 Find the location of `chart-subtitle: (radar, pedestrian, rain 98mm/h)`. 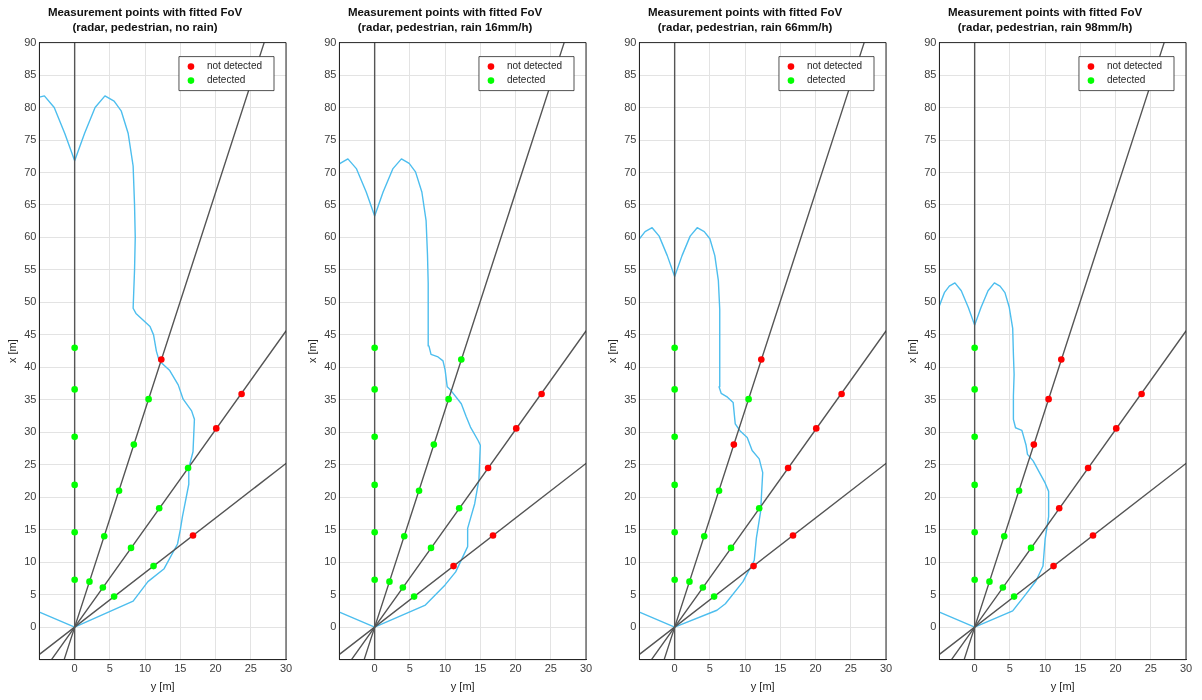

chart-subtitle: (radar, pedestrian, rain 98mm/h) is located at coordinates (1045, 26).